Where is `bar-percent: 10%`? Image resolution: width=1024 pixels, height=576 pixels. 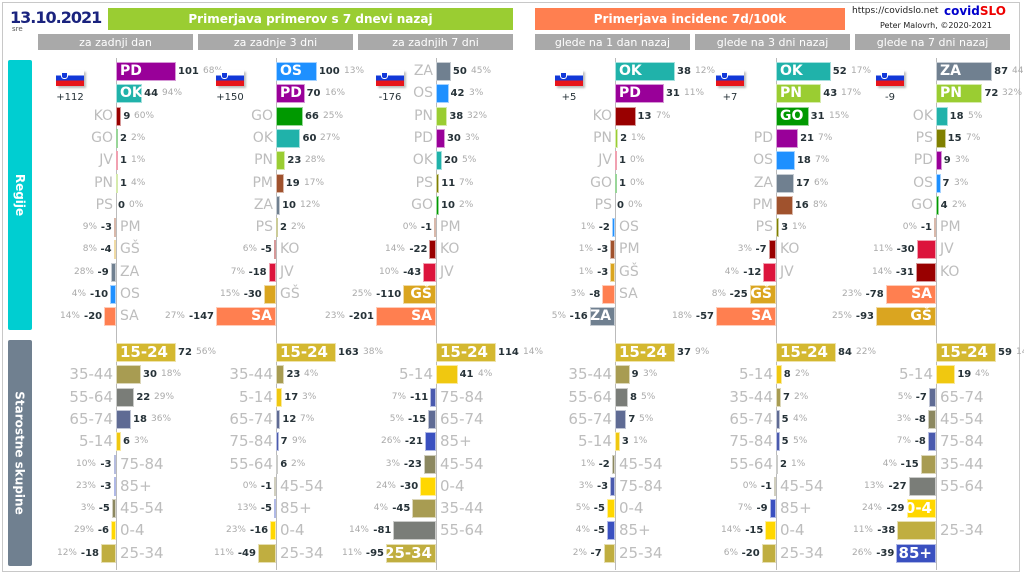 bar-percent: 10% is located at coordinates (85, 463).